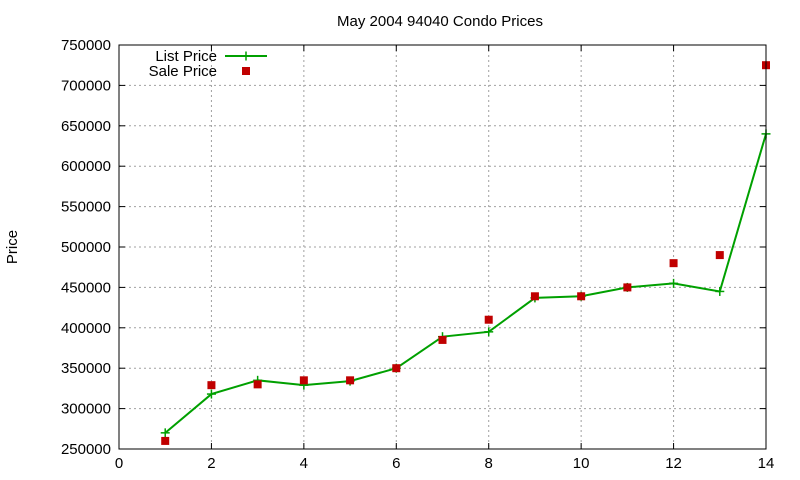  What do you see at coordinates (86, 247) in the screenshot?
I see `y-tick-label: 500000` at bounding box center [86, 247].